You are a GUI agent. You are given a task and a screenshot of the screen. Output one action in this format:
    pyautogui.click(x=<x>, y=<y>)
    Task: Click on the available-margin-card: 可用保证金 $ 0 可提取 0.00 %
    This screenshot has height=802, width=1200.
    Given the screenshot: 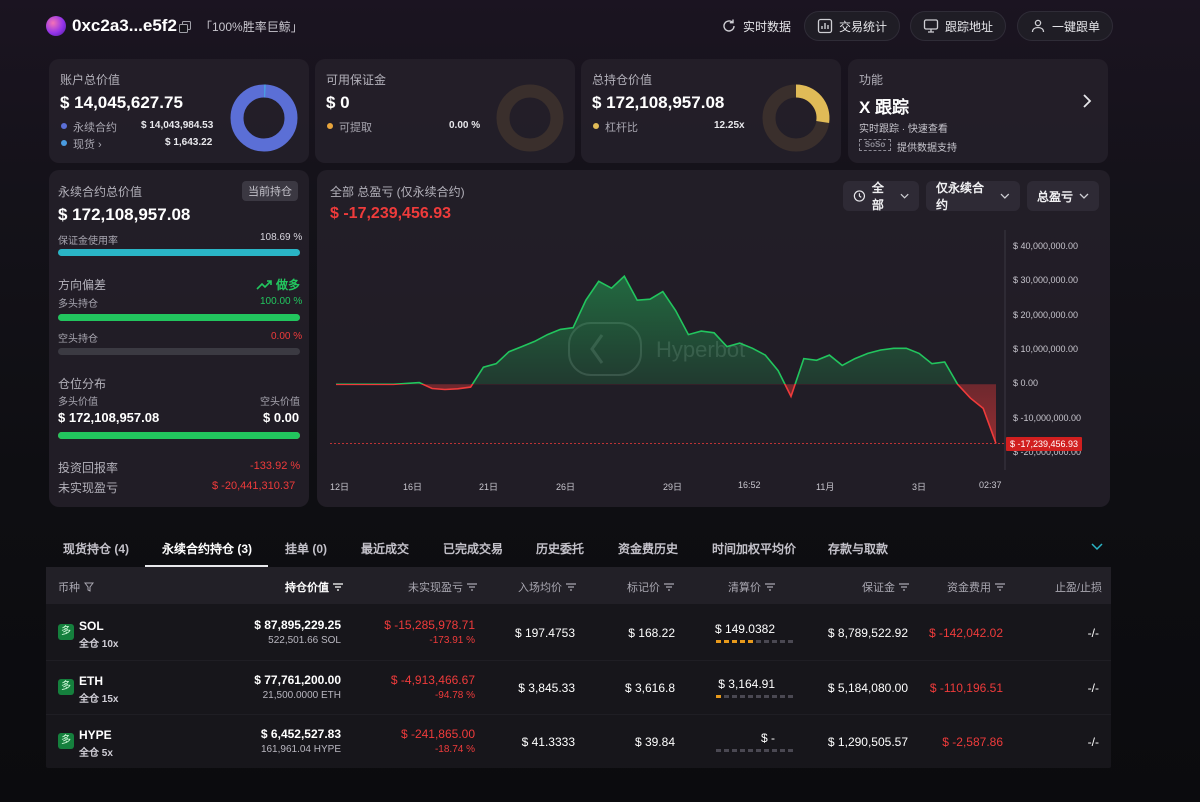 What is the action you would take?
    pyautogui.click(x=445, y=111)
    